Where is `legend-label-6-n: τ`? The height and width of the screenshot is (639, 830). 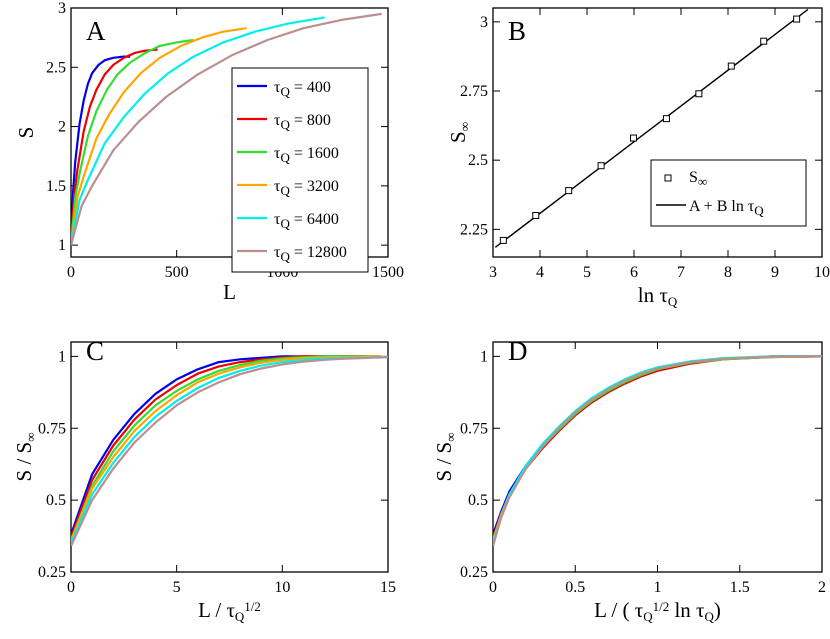
legend-label-6-n: τ is located at coordinates (277, 252).